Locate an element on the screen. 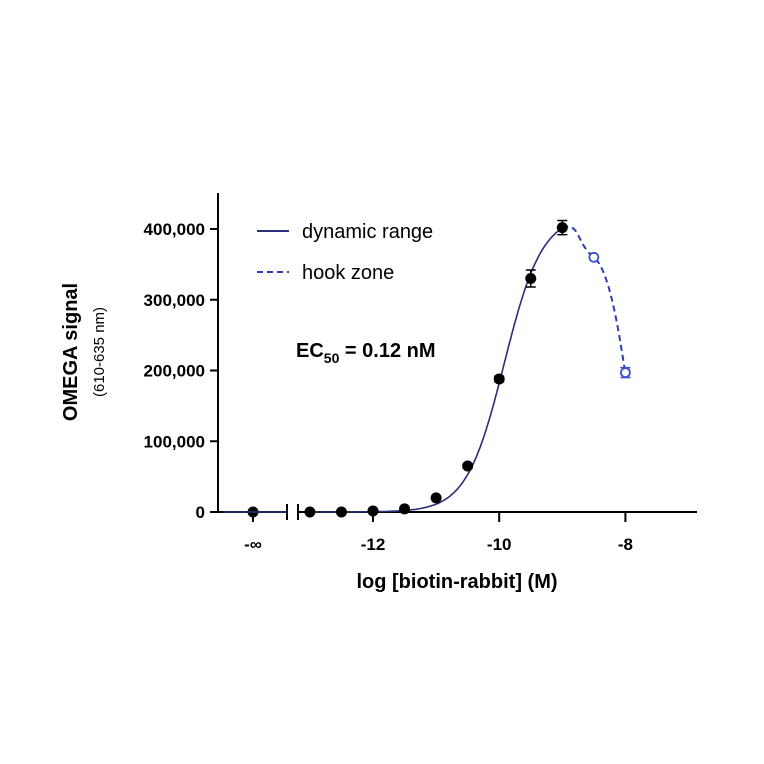 The image size is (764, 764). legend-label-dynamic-range: dynamic range is located at coordinates (367, 232).